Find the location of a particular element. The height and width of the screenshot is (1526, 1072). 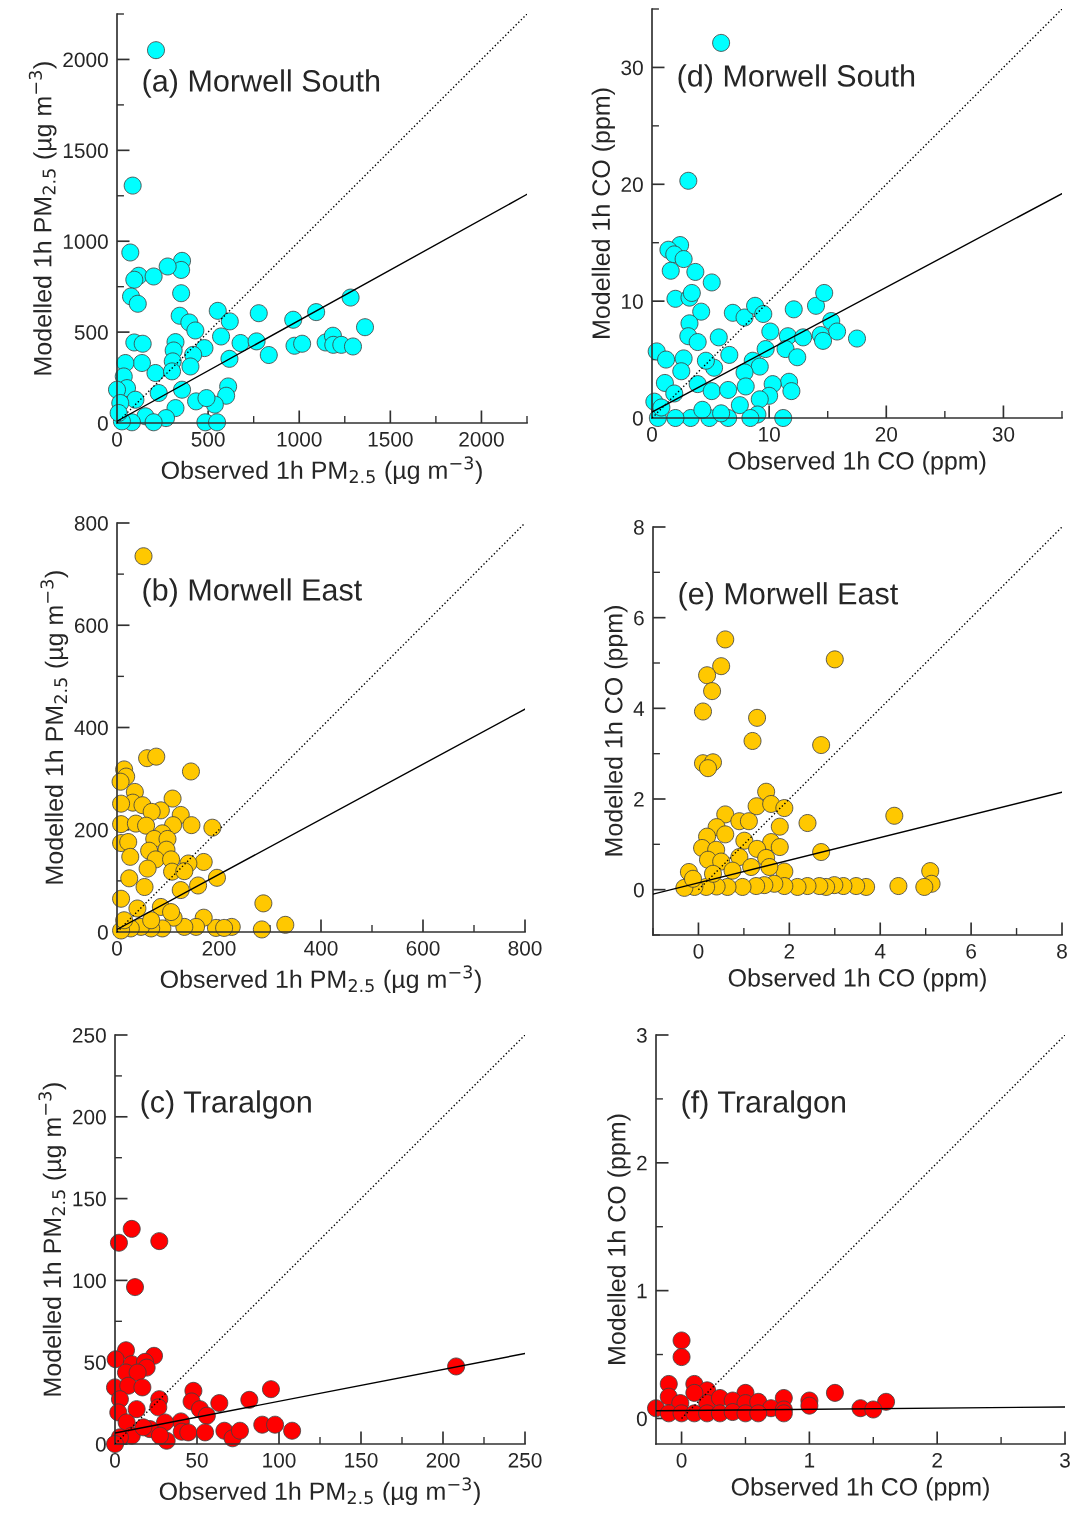

x-tick-label: 2000 is located at coordinates (481, 439).